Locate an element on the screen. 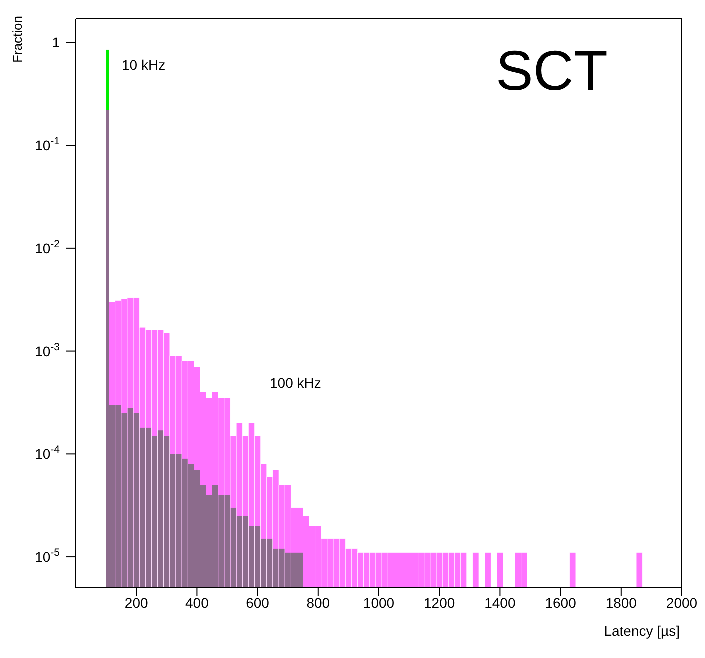  y-tick-label: 10$^{-1}$ is located at coordinates (47, 145).